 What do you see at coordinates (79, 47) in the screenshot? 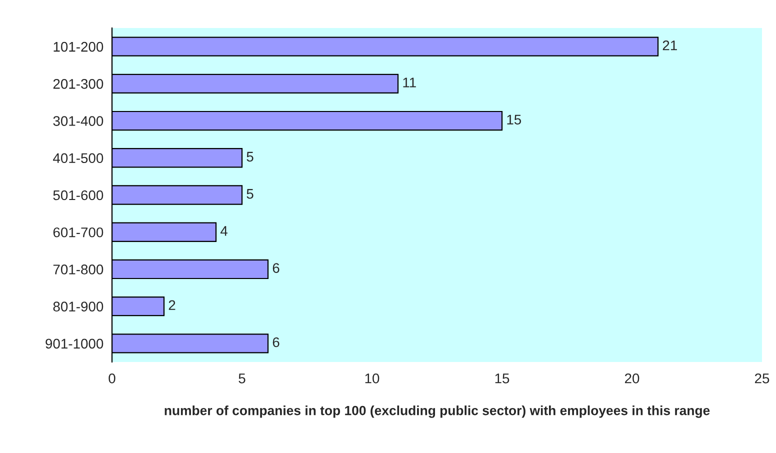
I see `y-tick-label: 101-200` at bounding box center [79, 47].